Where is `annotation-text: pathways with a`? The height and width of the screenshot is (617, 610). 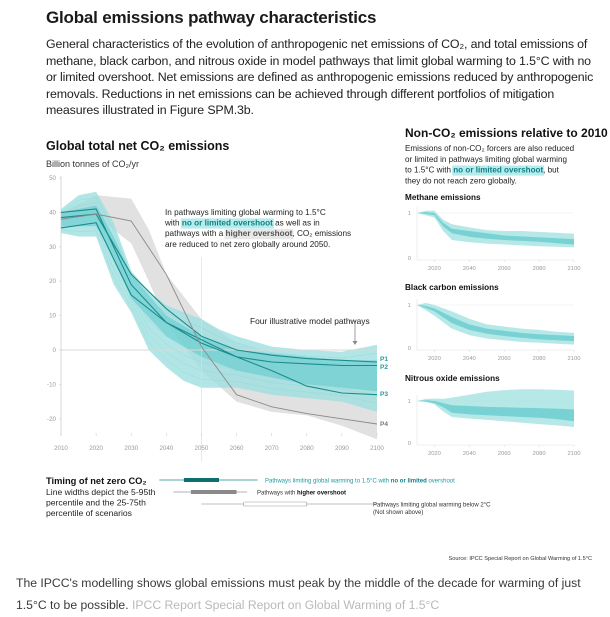 annotation-text: pathways with a is located at coordinates (195, 233).